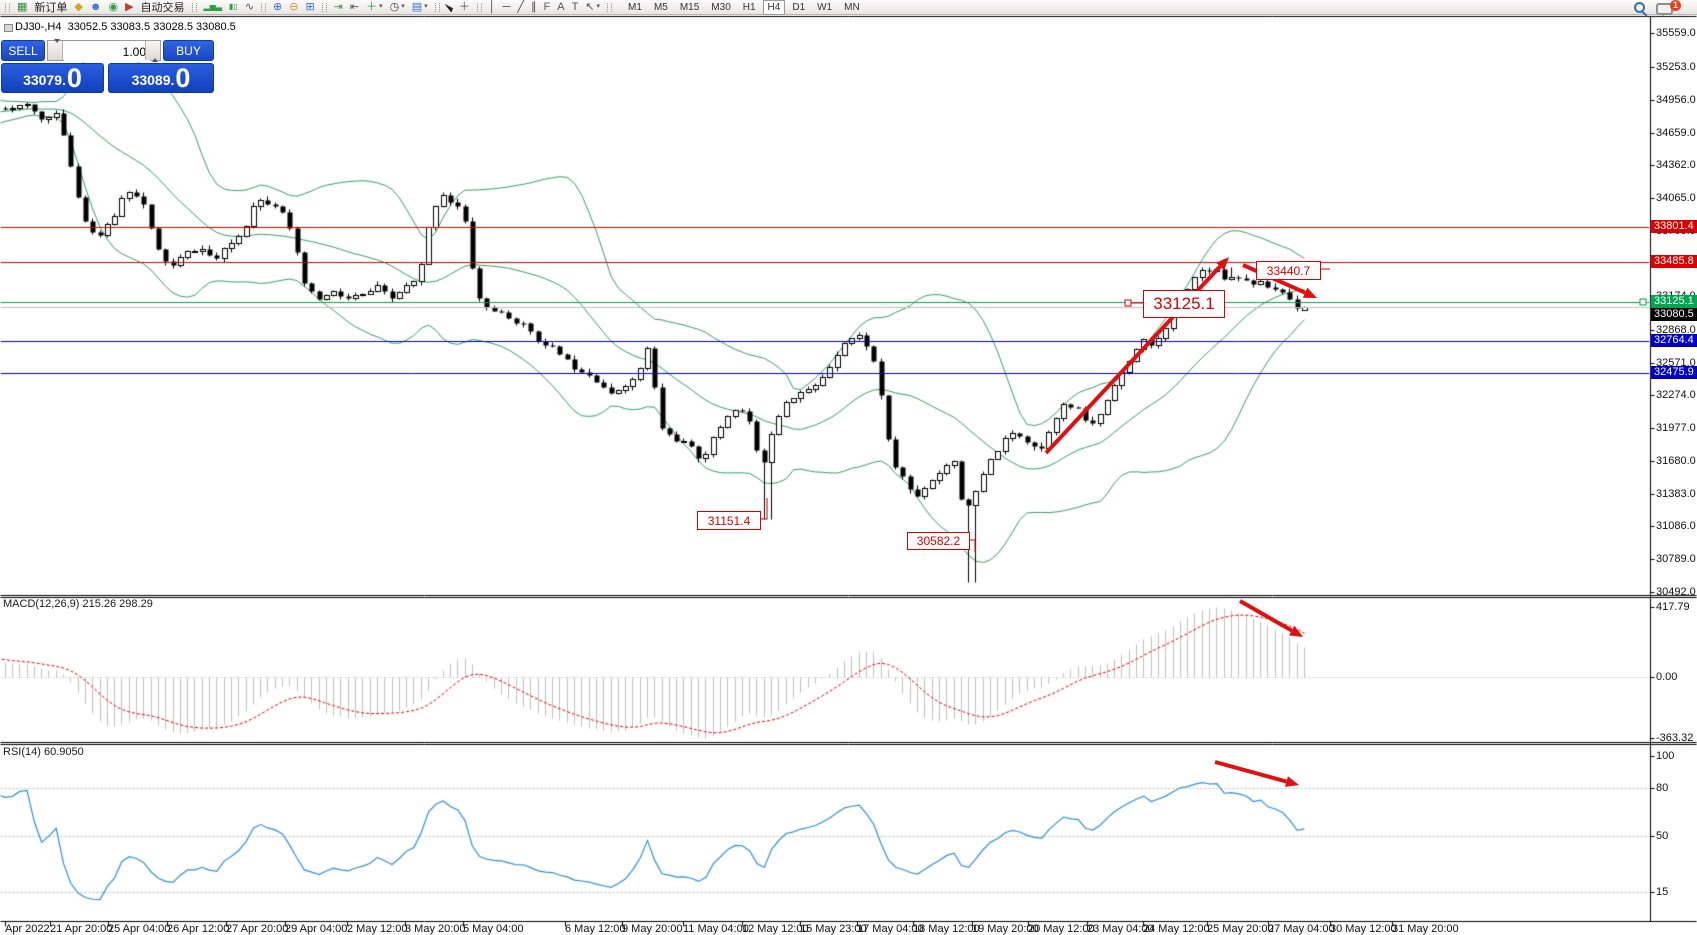  Describe the element at coordinates (212, 6) in the screenshot. I see `bar-chart-icon: ▂▅▃` at that location.